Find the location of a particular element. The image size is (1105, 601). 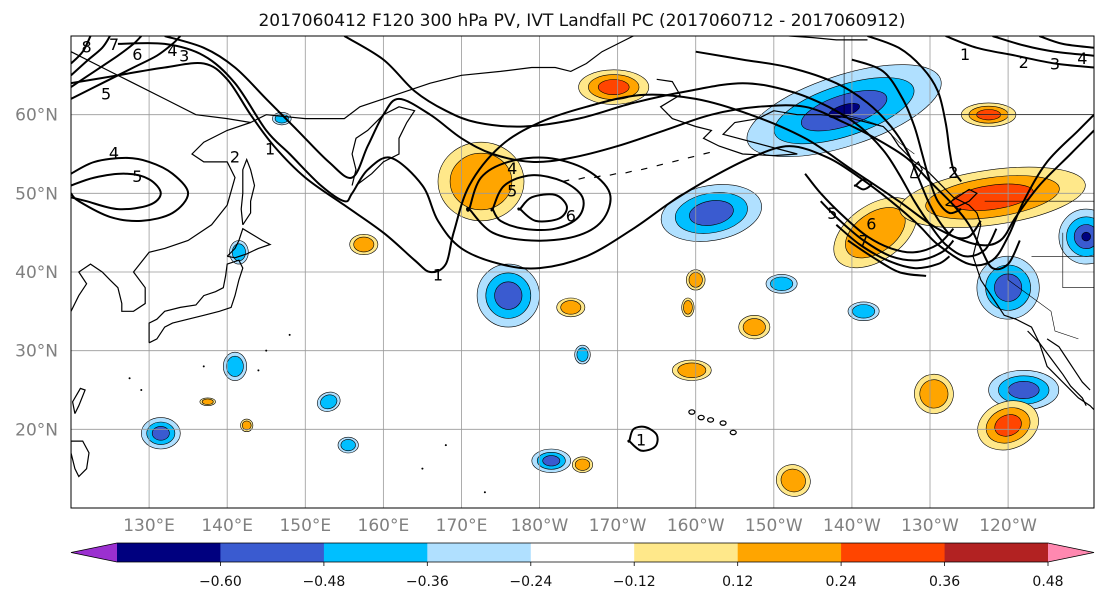

longitude-label: 170°E is located at coordinates (462, 526).